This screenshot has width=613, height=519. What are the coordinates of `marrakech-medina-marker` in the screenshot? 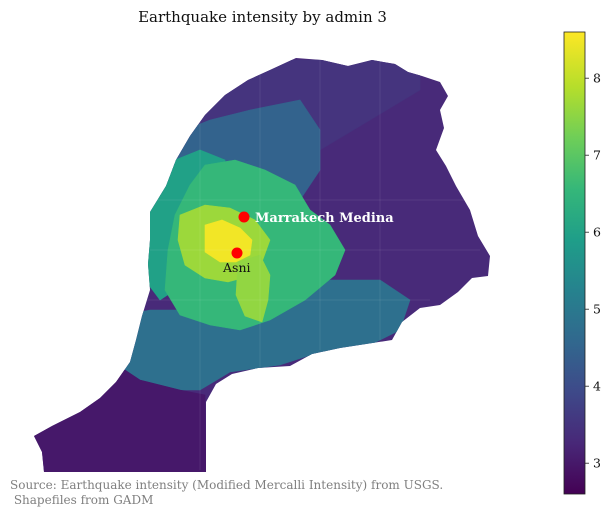 It's located at (244, 217).